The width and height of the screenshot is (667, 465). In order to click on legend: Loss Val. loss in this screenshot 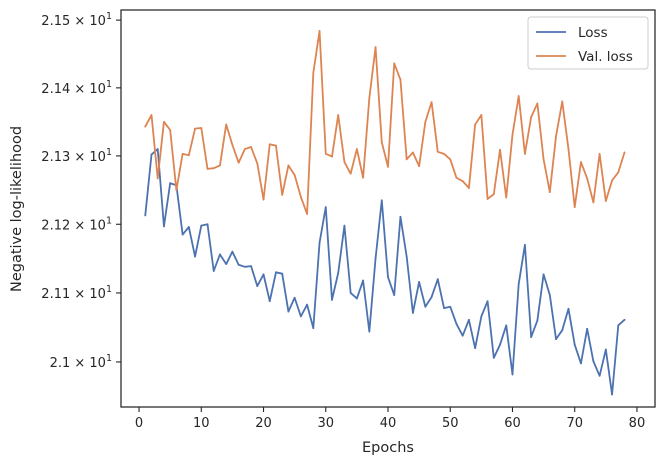, I will do `click(588, 43)`.